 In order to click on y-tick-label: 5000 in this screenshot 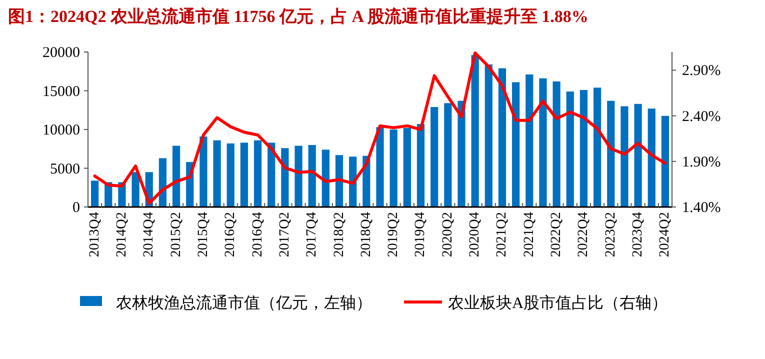, I will do `click(65, 169)`.